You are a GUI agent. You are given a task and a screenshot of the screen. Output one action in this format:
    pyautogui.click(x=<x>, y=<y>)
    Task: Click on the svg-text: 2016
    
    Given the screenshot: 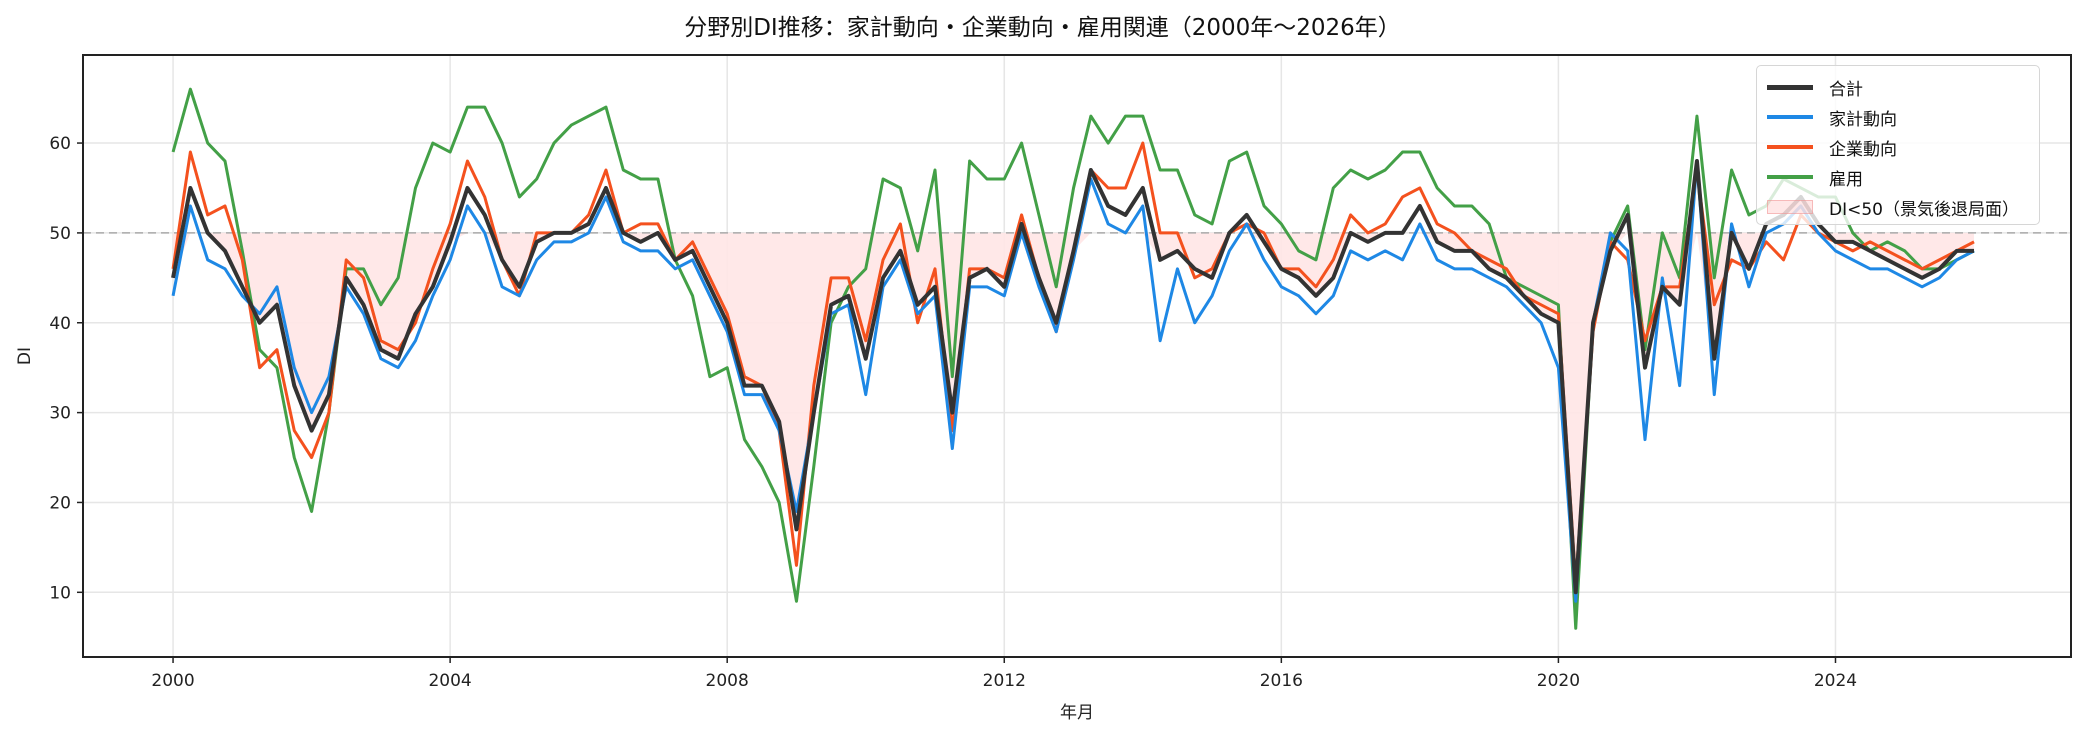 What is the action you would take?
    pyautogui.click(x=1281, y=681)
    